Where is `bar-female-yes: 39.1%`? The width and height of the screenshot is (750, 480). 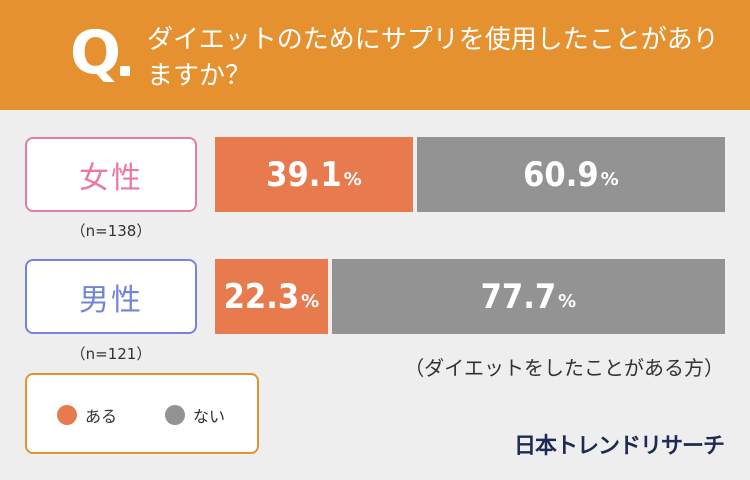
bar-female-yes: 39.1% is located at coordinates (314, 174).